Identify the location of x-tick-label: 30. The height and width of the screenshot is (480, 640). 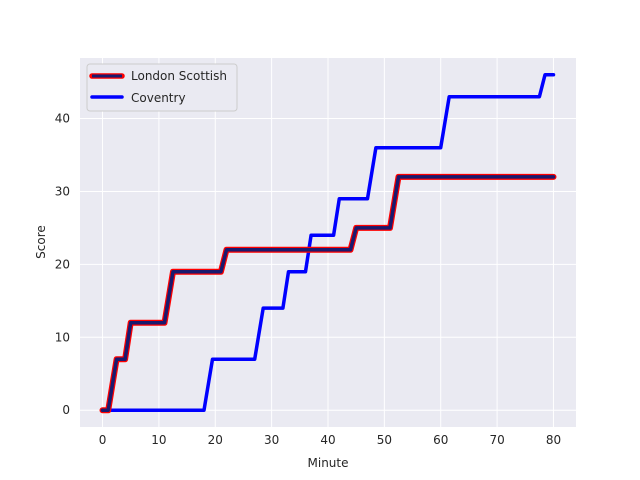
(271, 440).